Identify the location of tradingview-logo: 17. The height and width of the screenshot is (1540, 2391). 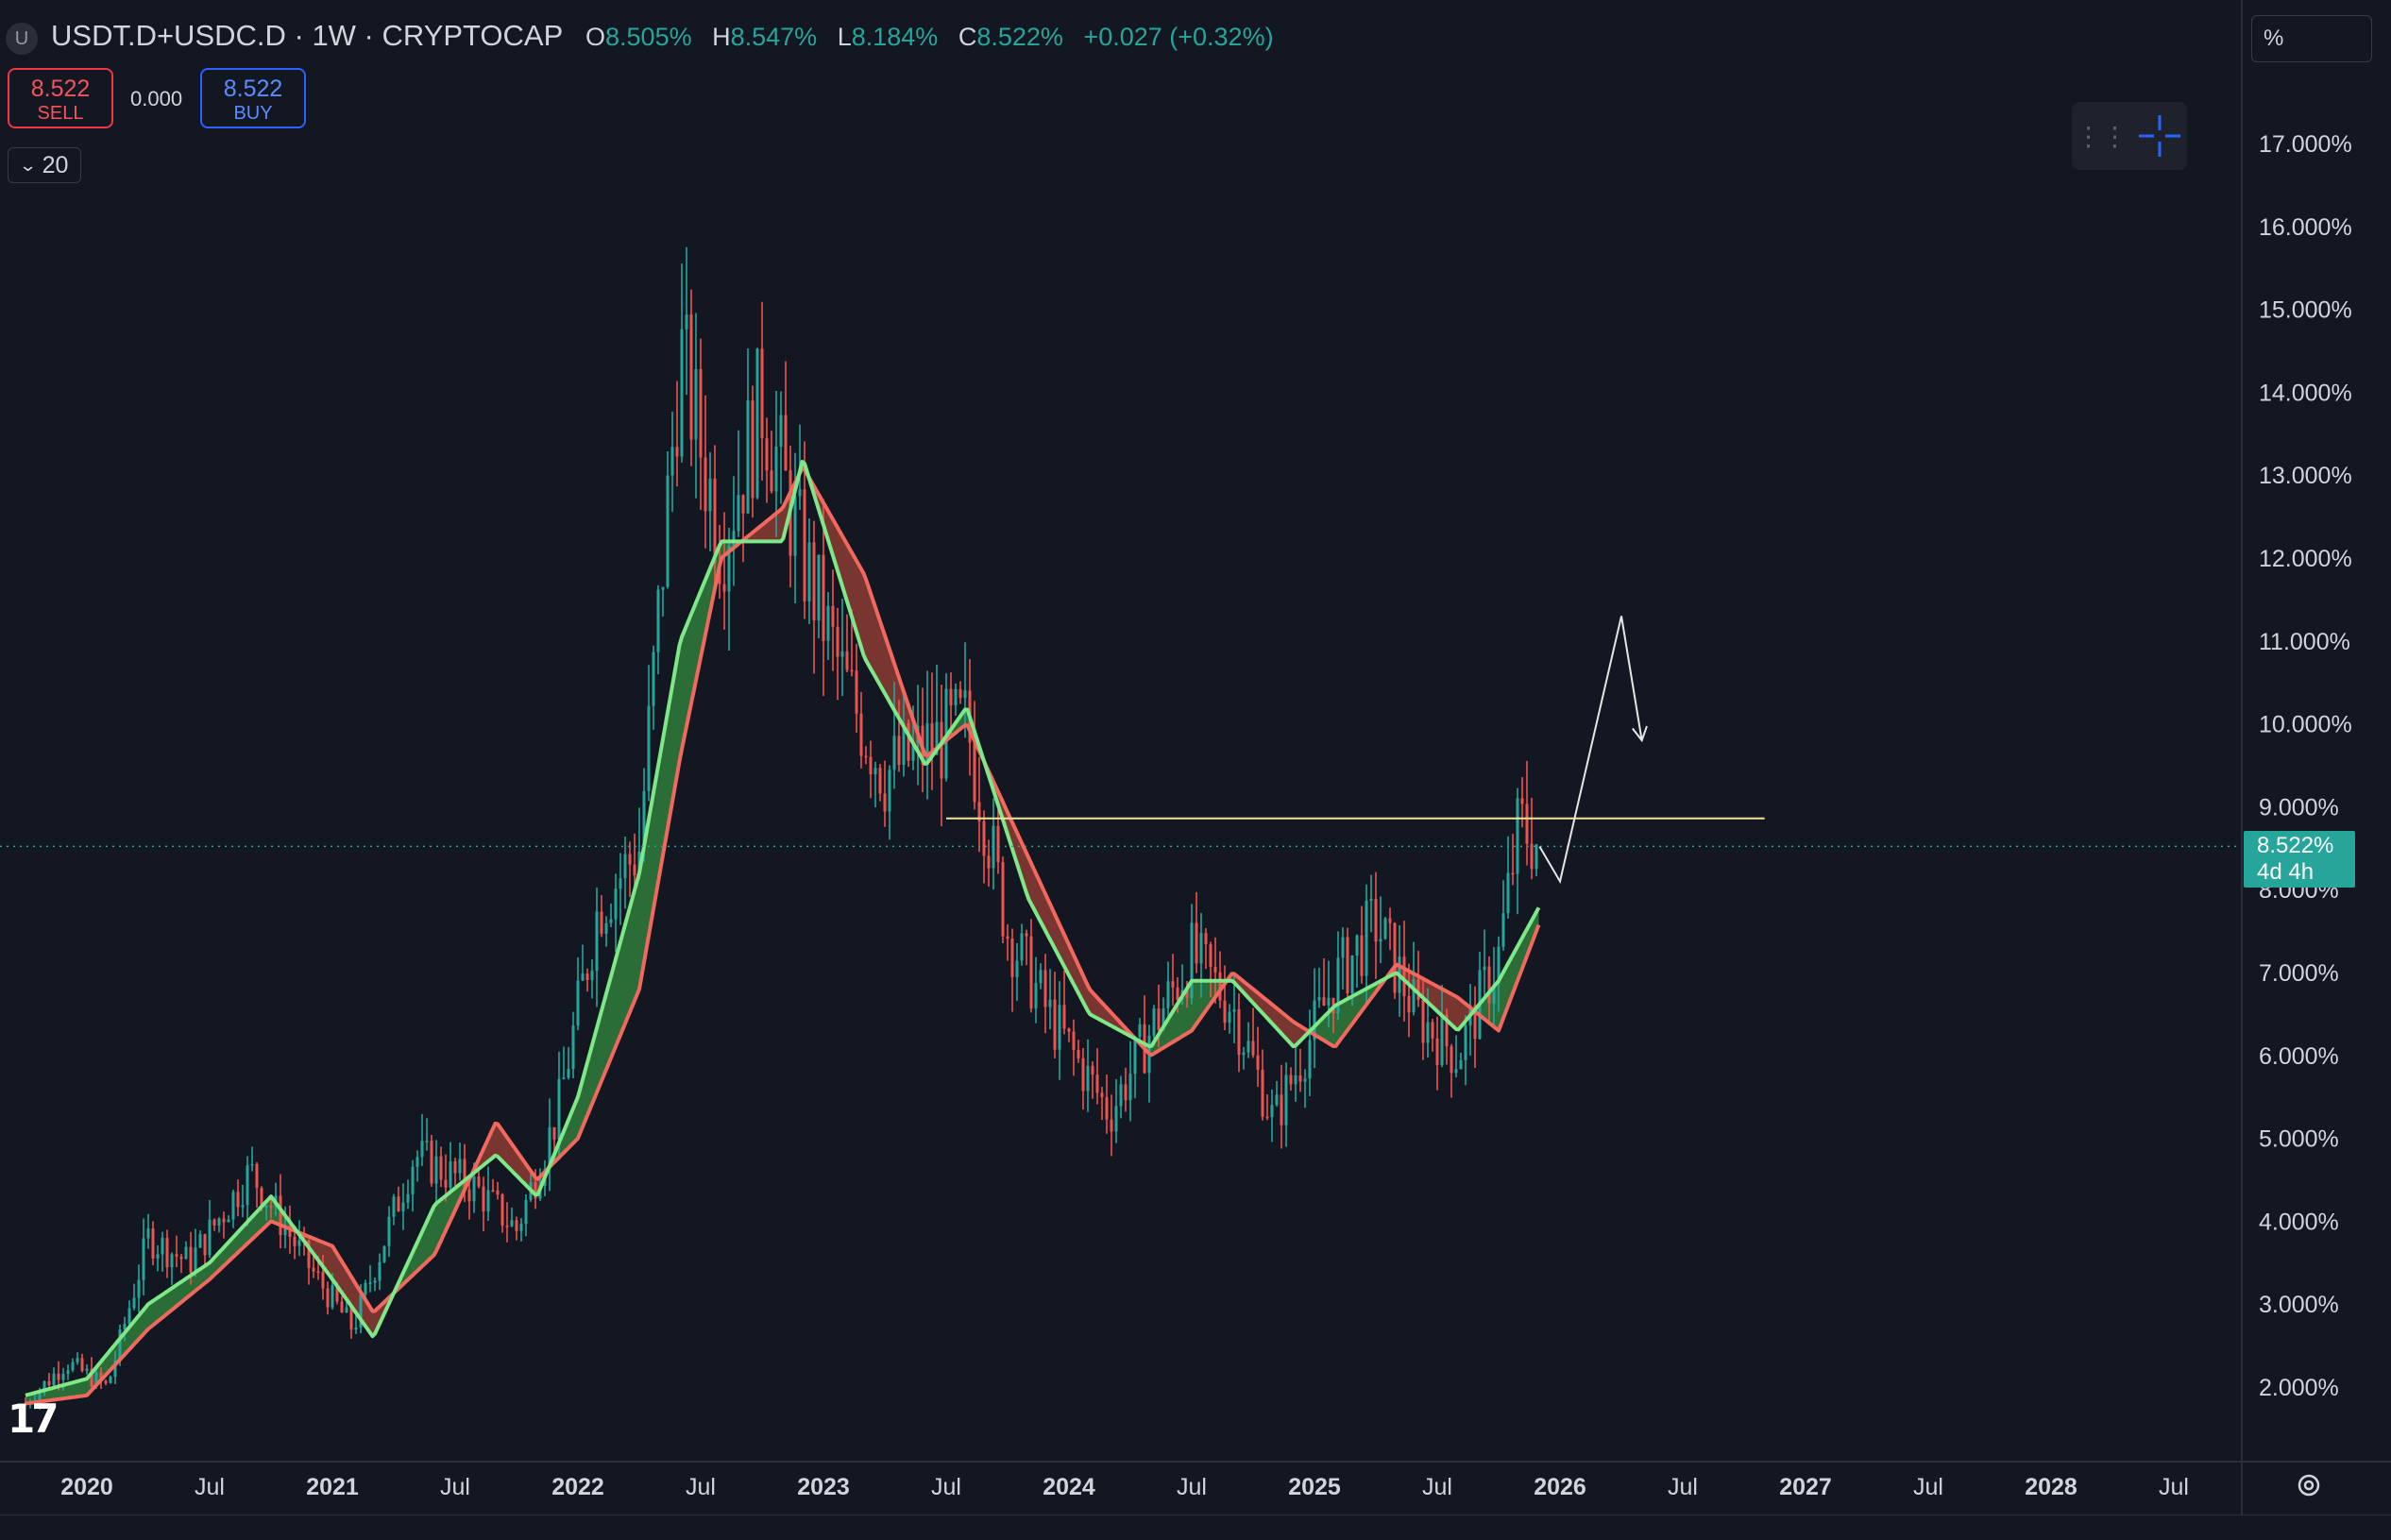
(34, 1419).